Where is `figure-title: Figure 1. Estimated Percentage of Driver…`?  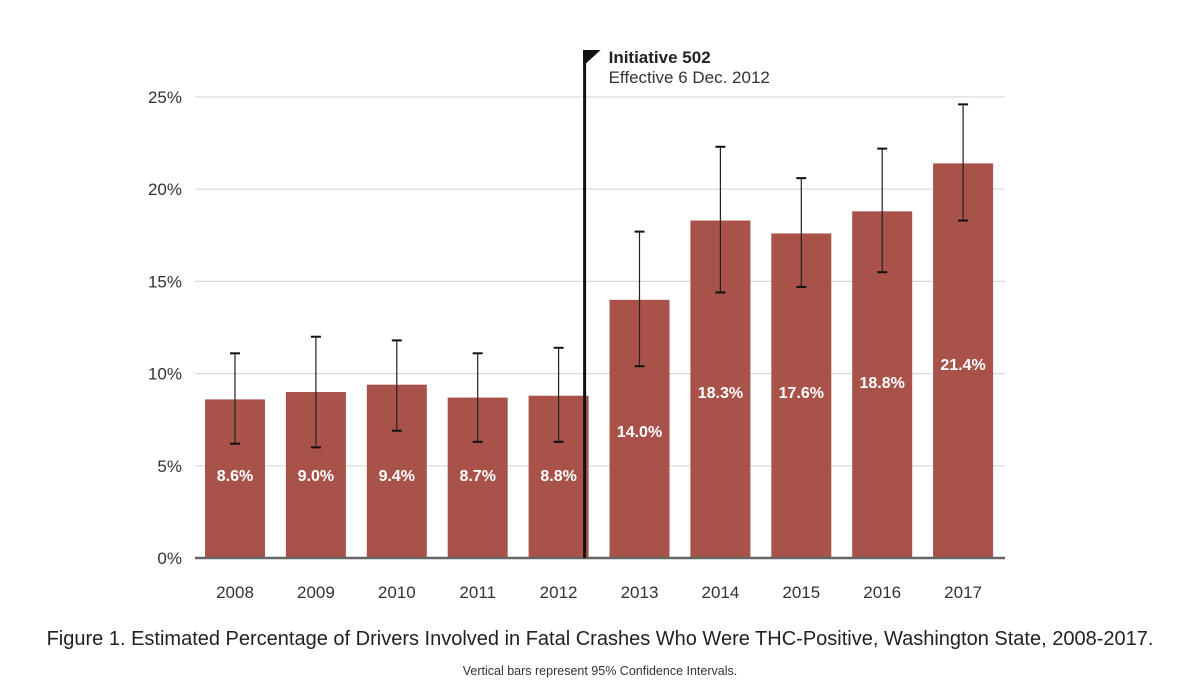 figure-title: Figure 1. Estimated Percentage of Driver… is located at coordinates (600, 639).